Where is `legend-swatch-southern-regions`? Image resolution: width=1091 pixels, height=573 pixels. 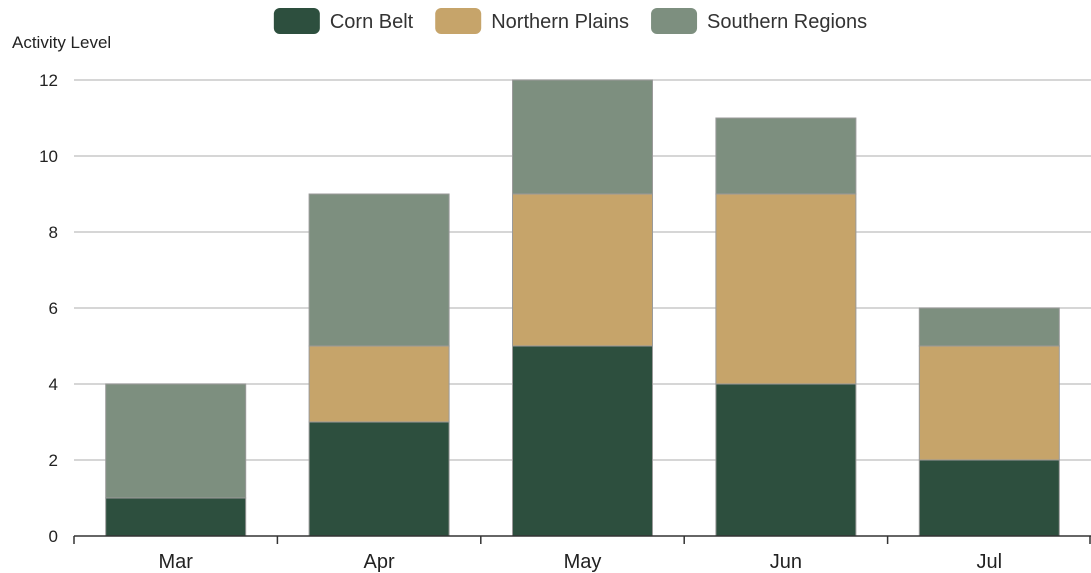 legend-swatch-southern-regions is located at coordinates (674, 21).